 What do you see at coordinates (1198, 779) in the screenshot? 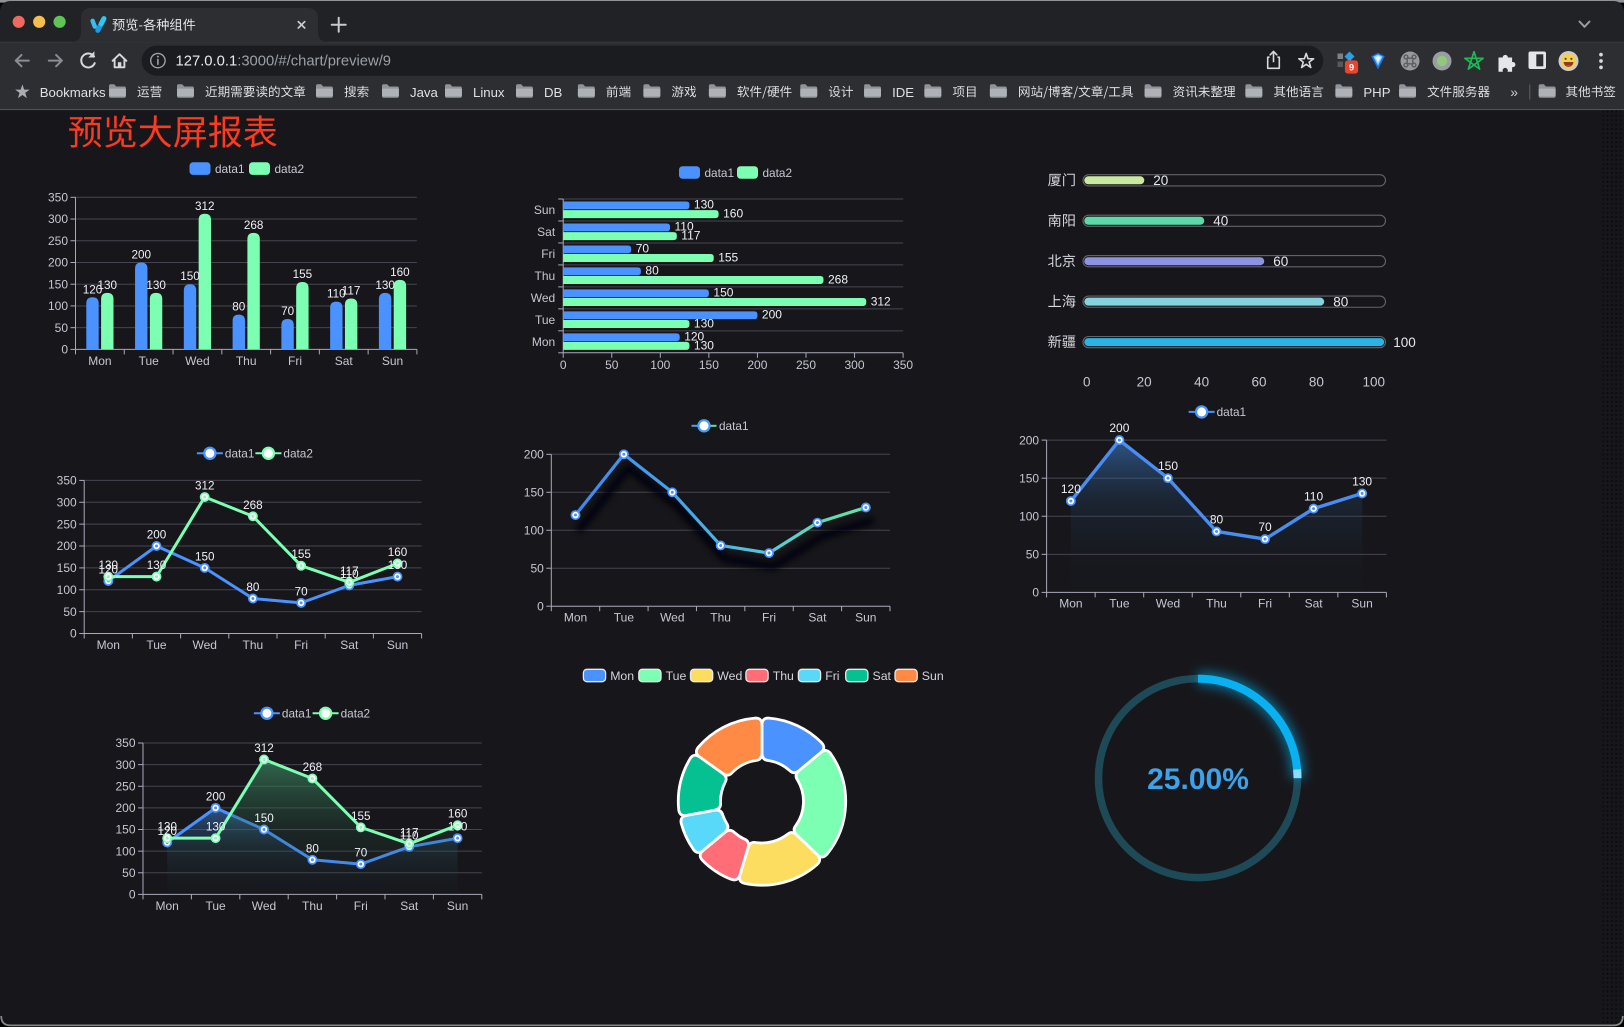
I see `svg-text: 25.00%` at bounding box center [1198, 779].